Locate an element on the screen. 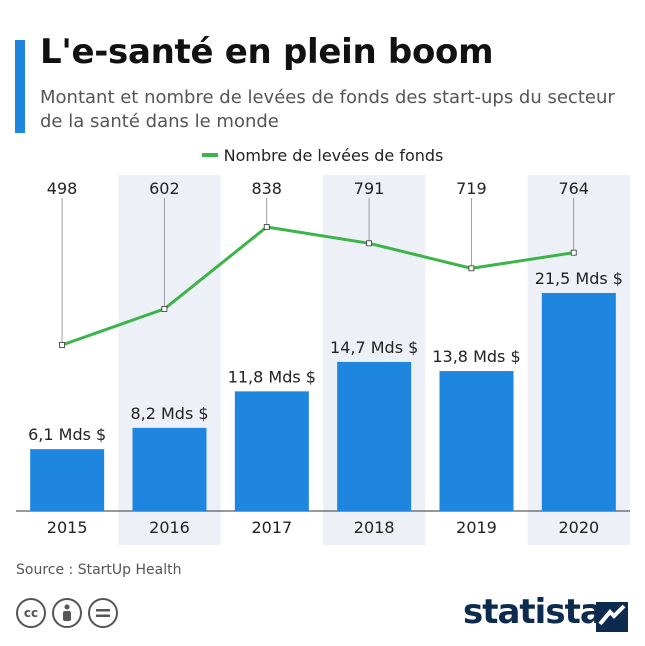 This screenshot has width=645, height=646. bar-label-2020: 21,5 Mds $ is located at coordinates (579, 278).